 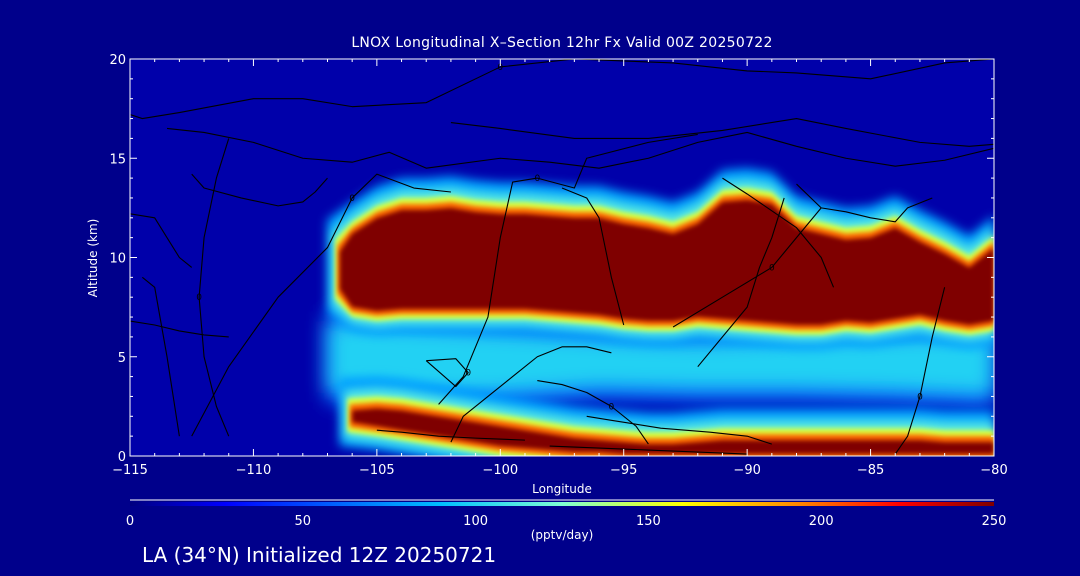 I want to click on colorbar-unit: (pptv/day), so click(x=562, y=535).